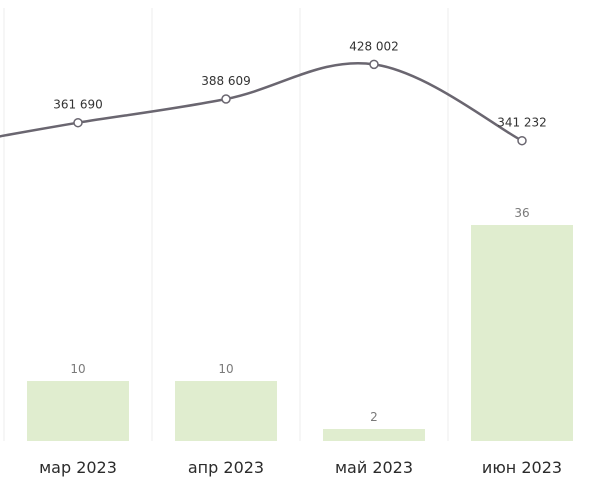  Describe the element at coordinates (226, 81) in the screenshot. I see `line-value-label: 388 609` at that location.